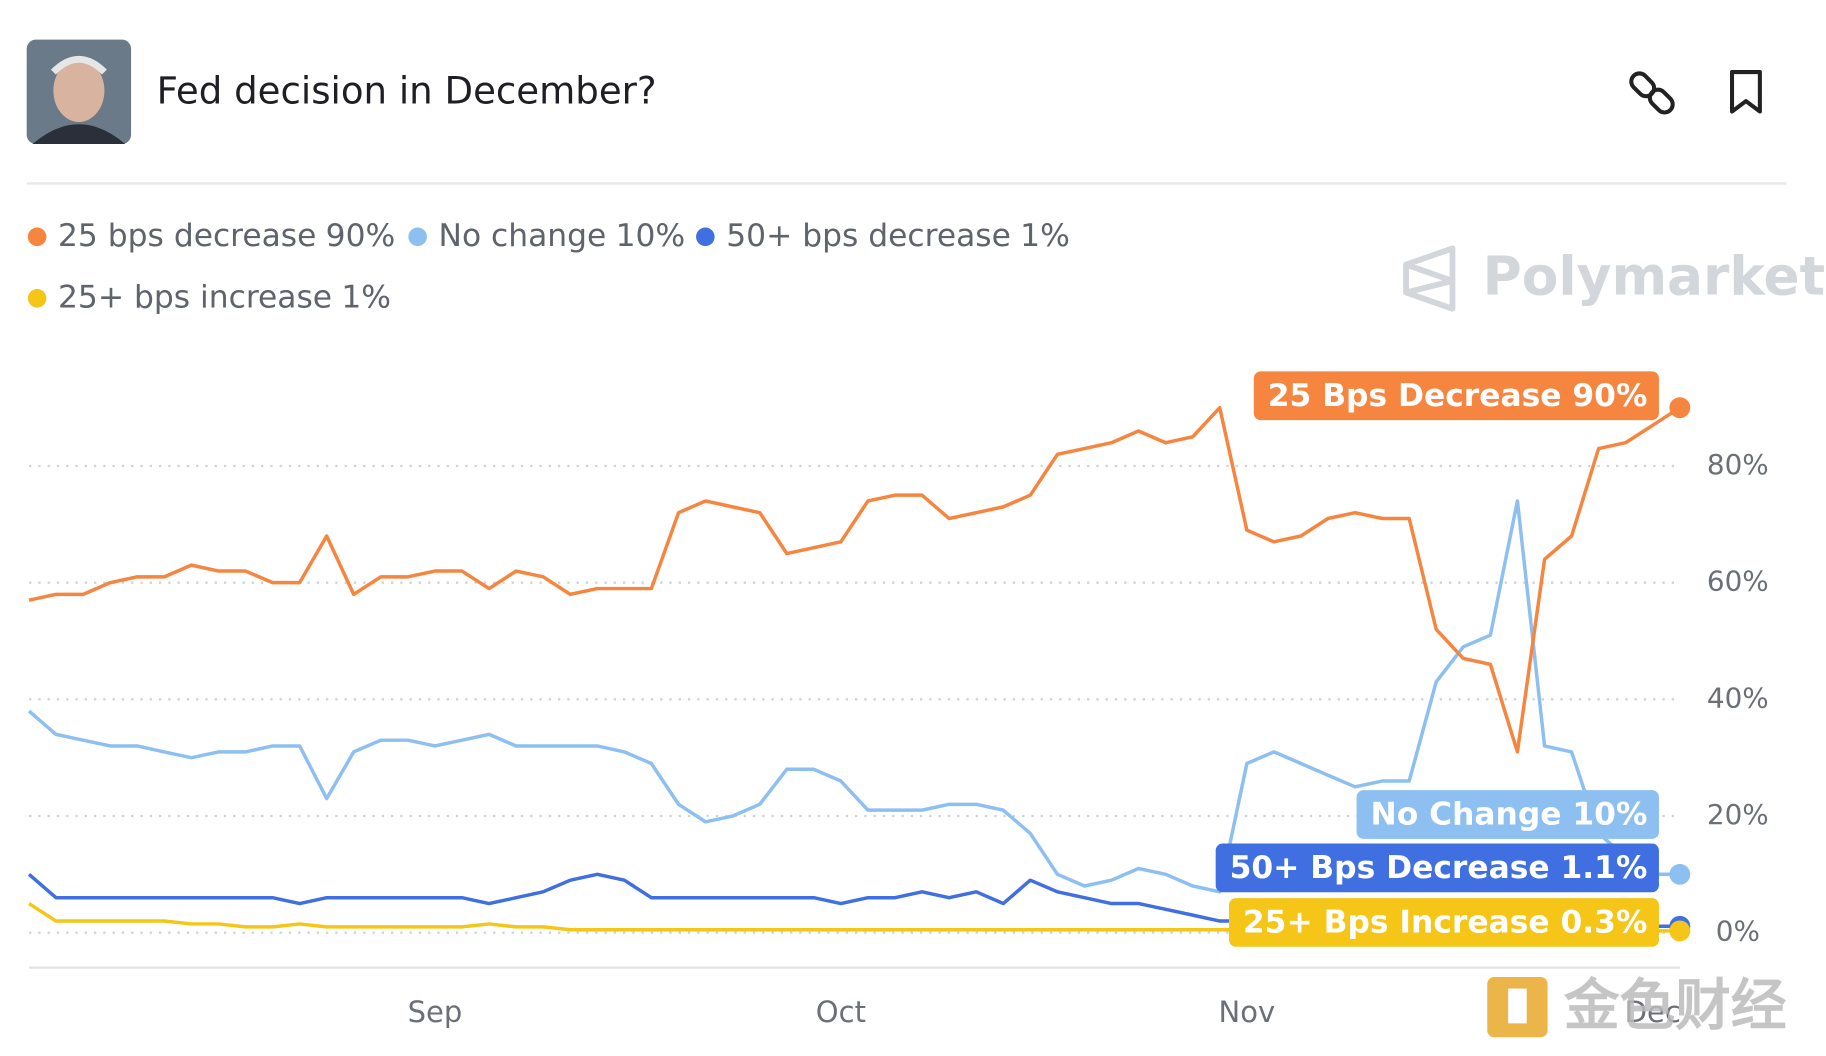  Describe the element at coordinates (1654, 275) in the screenshot. I see `brand: Polymarket` at that location.